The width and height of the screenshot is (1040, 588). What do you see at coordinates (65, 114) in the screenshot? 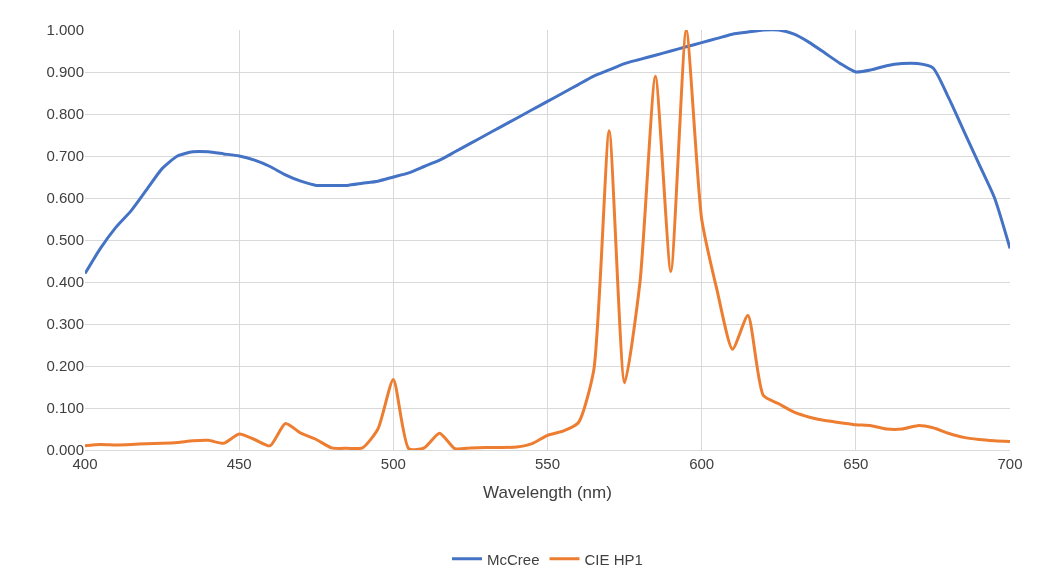
I see `y-tick-label: 0.800` at bounding box center [65, 114].